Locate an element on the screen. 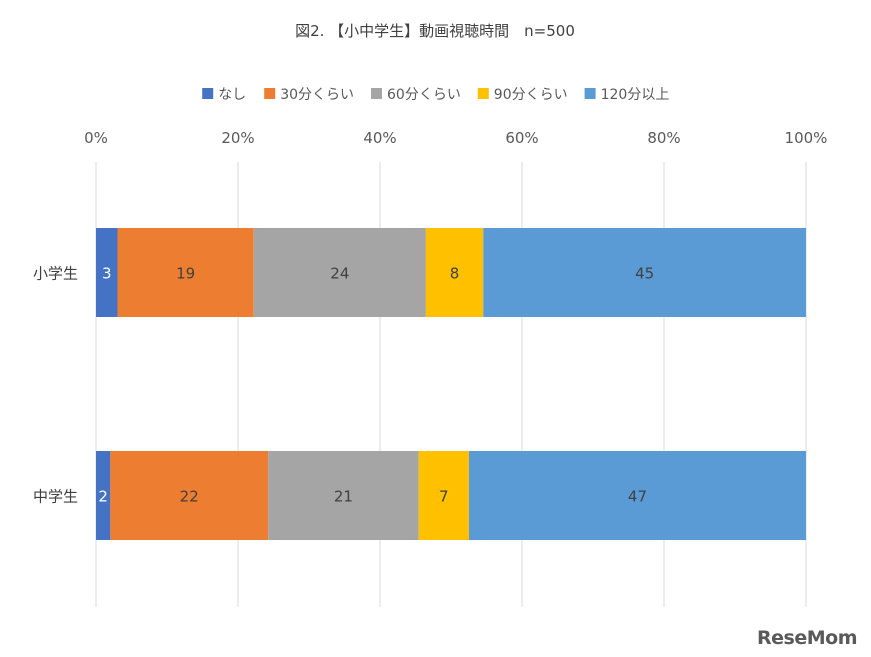 This screenshot has height=657, width=871. legend-item: 60分くらい is located at coordinates (416, 95).